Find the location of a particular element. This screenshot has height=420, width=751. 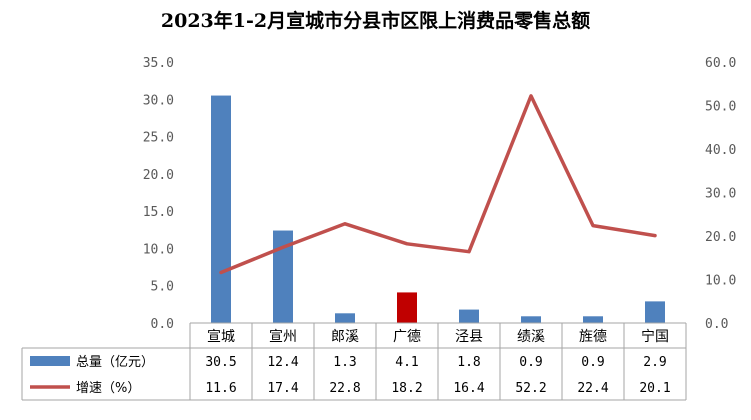

table-cell-total: 4.1 is located at coordinates (406, 362).